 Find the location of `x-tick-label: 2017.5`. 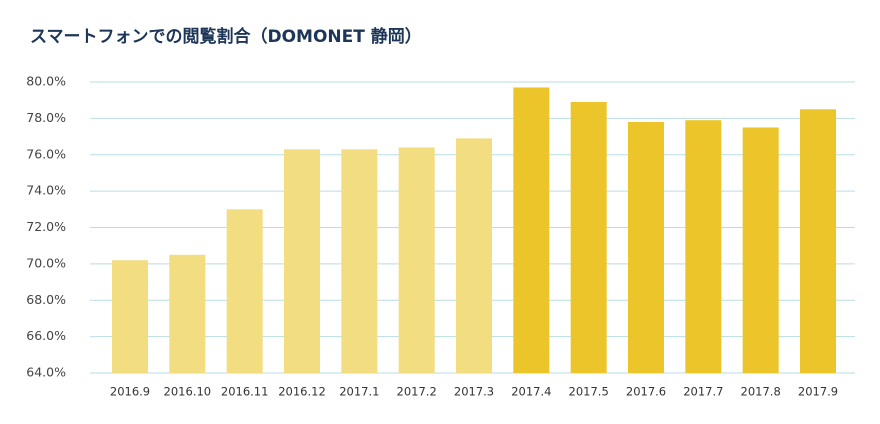

x-tick-label: 2017.5 is located at coordinates (589, 392).